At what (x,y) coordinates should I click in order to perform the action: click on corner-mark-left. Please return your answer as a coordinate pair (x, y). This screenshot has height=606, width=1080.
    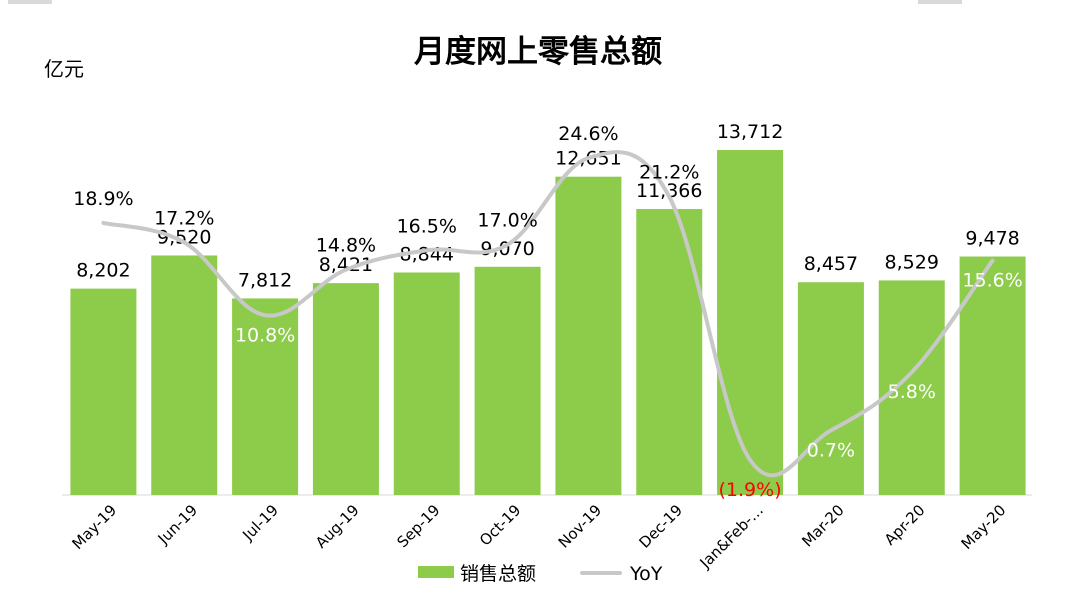
    Looking at the image, I should click on (30, 2).